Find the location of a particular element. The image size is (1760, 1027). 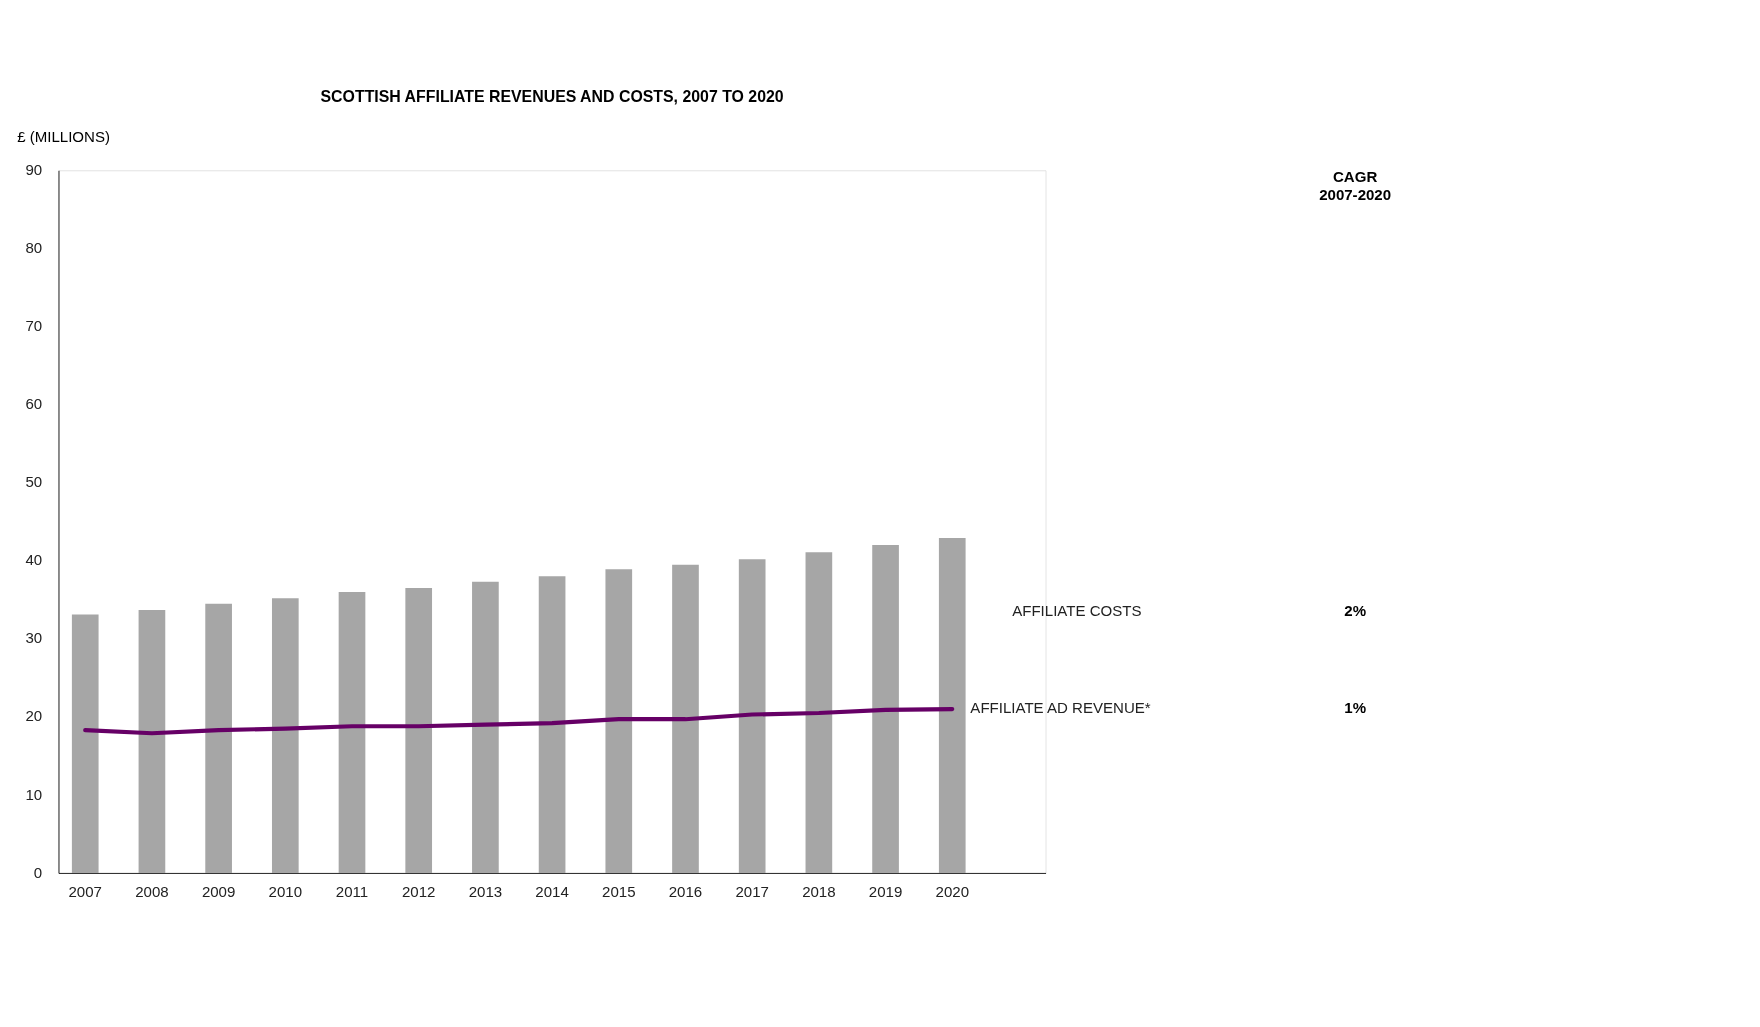

x-tick-label: 2017 is located at coordinates (752, 891).